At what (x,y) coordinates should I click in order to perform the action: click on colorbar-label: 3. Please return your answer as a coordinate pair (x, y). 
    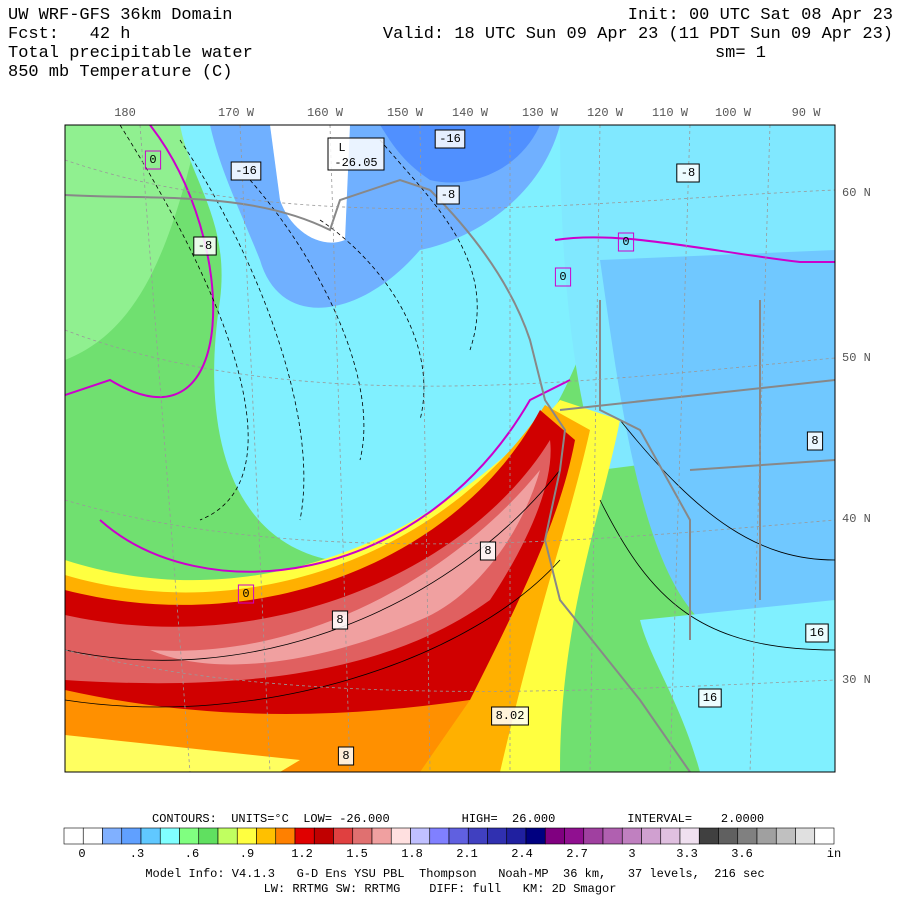
    Looking at the image, I should click on (631, 854).